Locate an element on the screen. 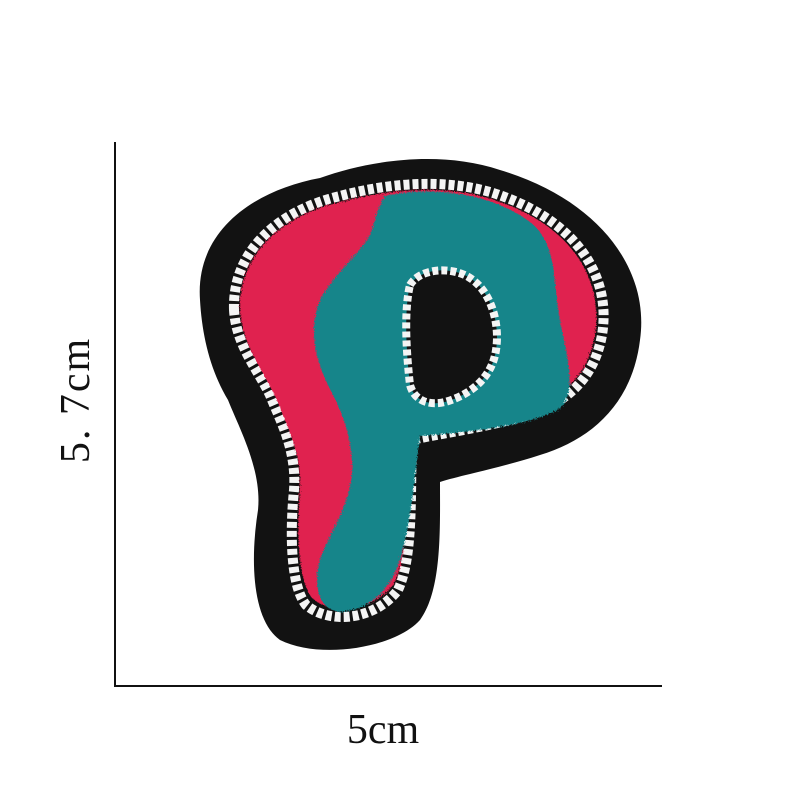 This screenshot has height=800, width=800. width-dimension-line is located at coordinates (388, 686).